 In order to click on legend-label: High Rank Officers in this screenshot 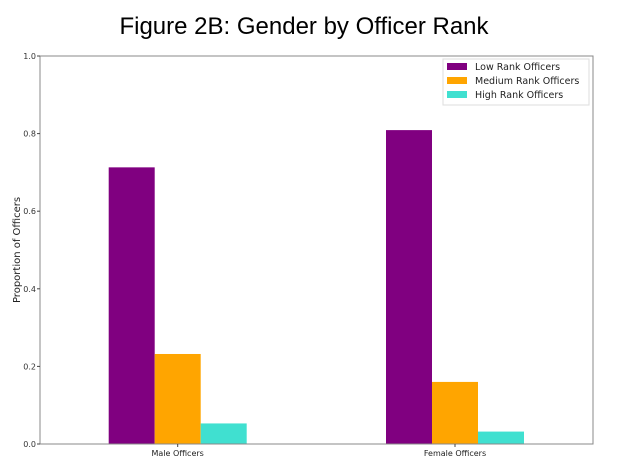, I will do `click(519, 95)`.